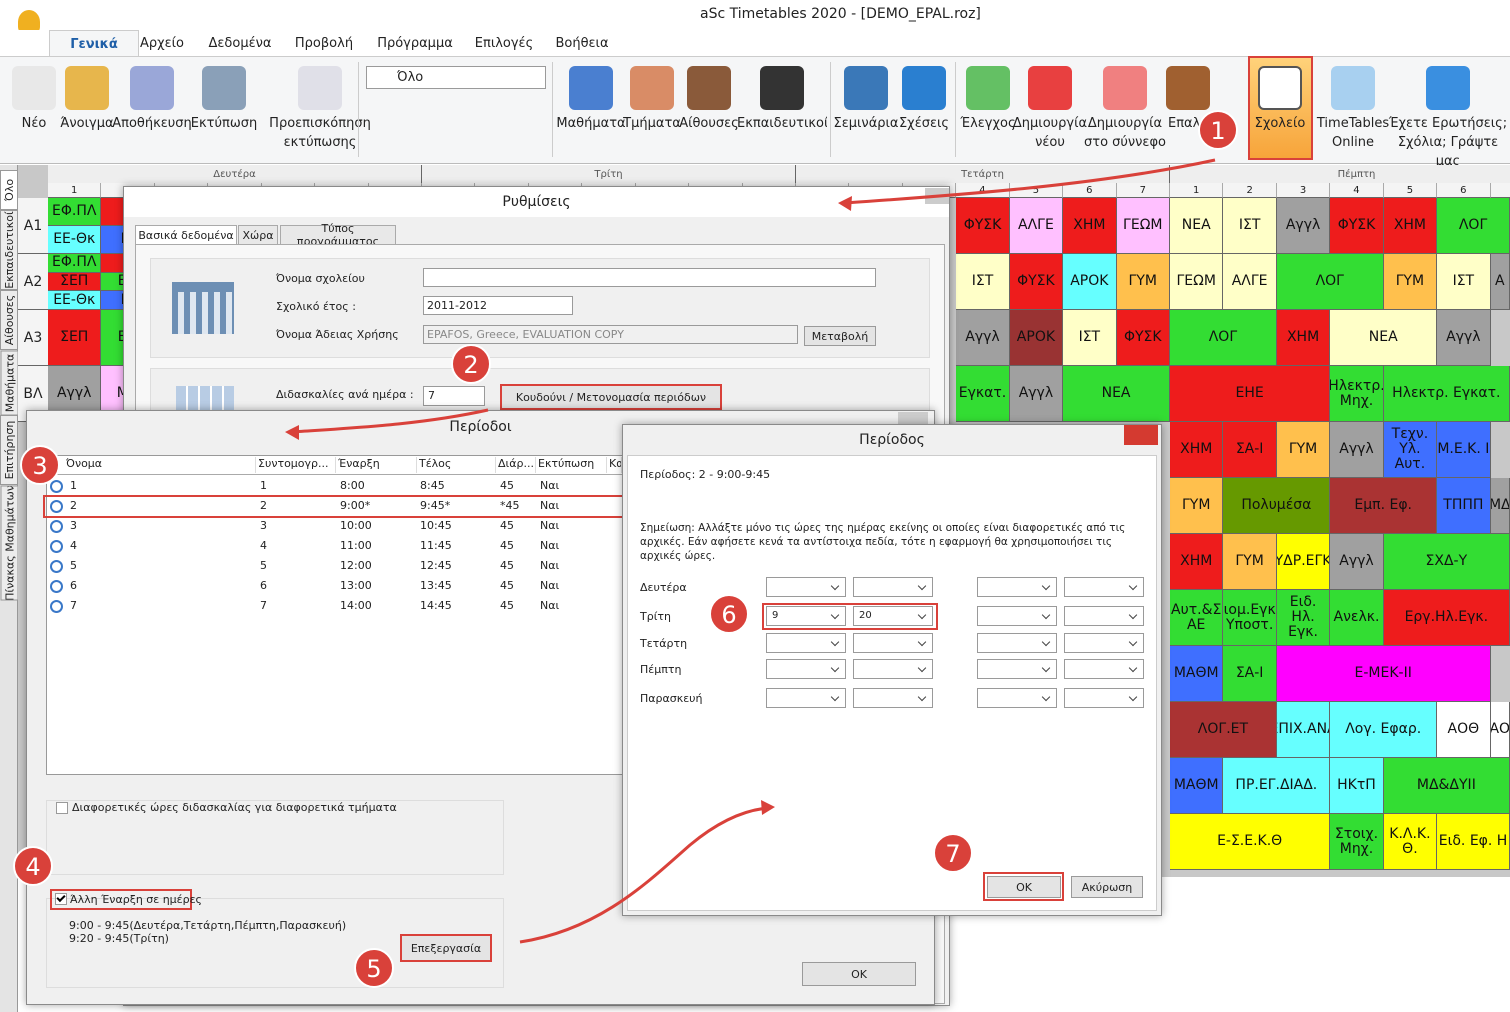  What do you see at coordinates (275, 837) in the screenshot?
I see `group` at bounding box center [275, 837].